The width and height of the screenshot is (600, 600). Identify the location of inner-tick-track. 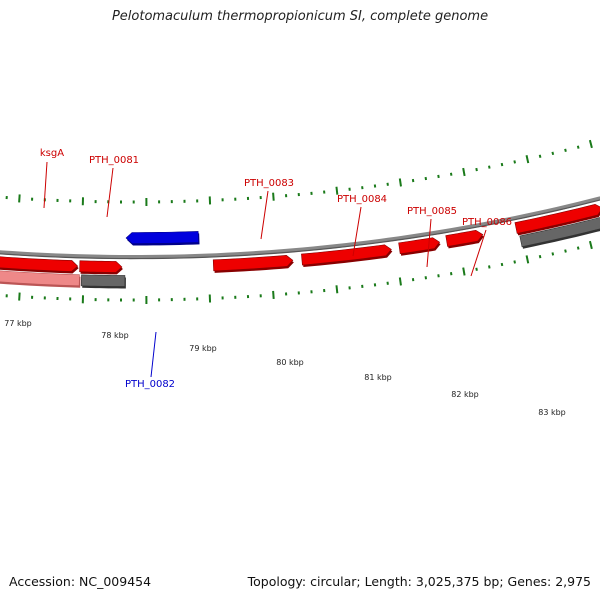
(299, 172).